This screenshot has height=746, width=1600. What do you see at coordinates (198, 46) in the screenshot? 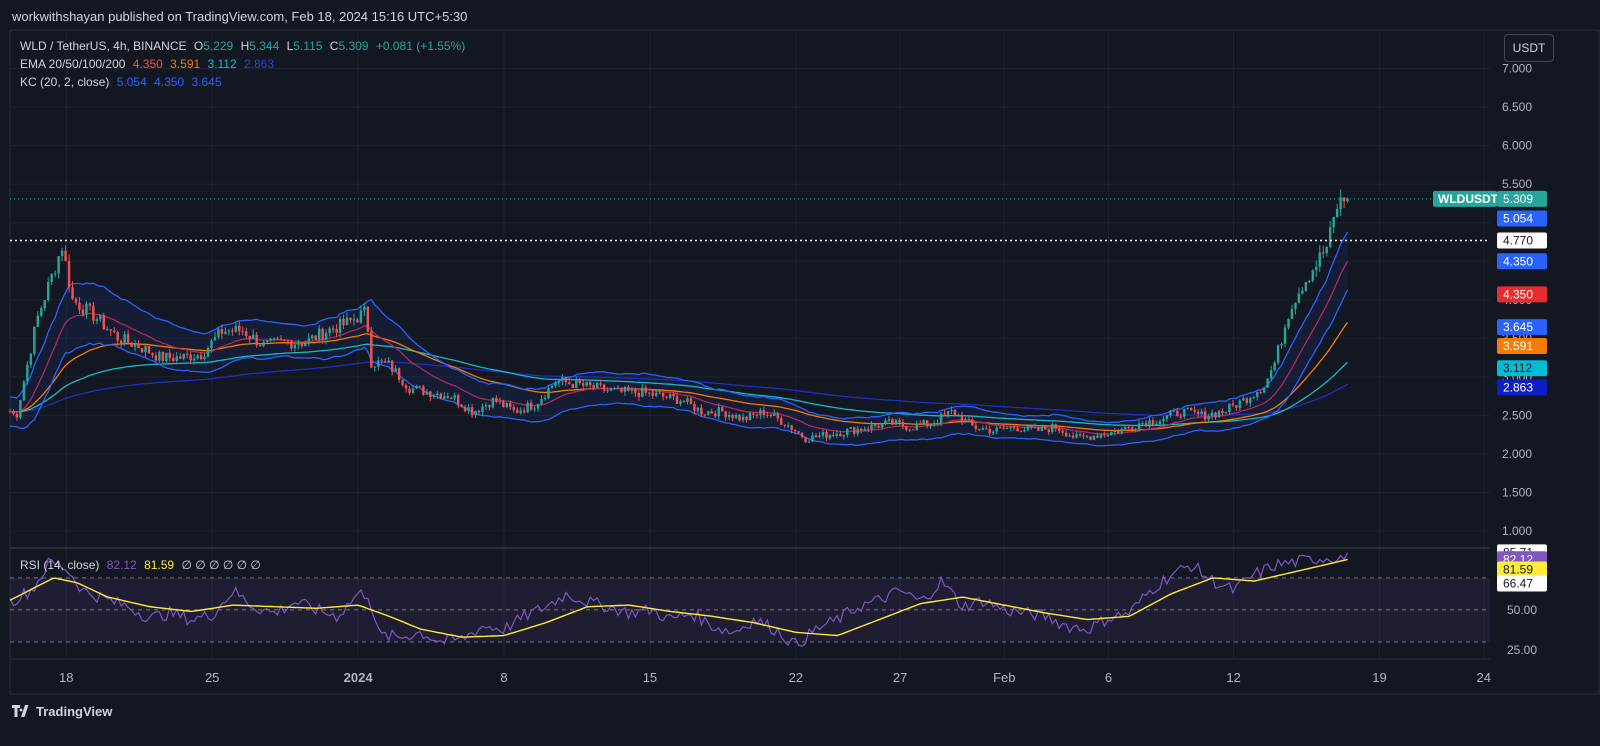
I see `open-label: O` at bounding box center [198, 46].